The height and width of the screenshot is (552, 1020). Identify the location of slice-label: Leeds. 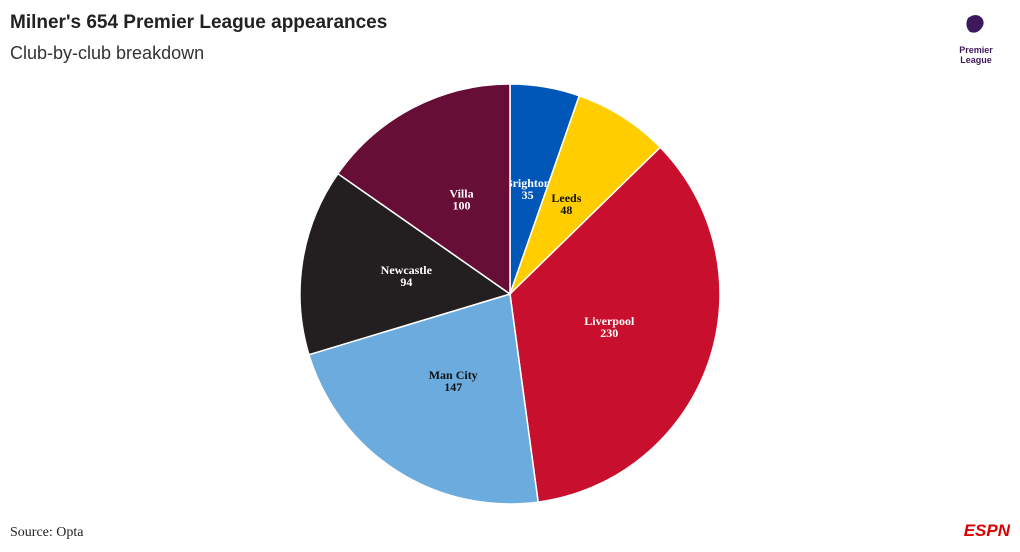
(566, 198).